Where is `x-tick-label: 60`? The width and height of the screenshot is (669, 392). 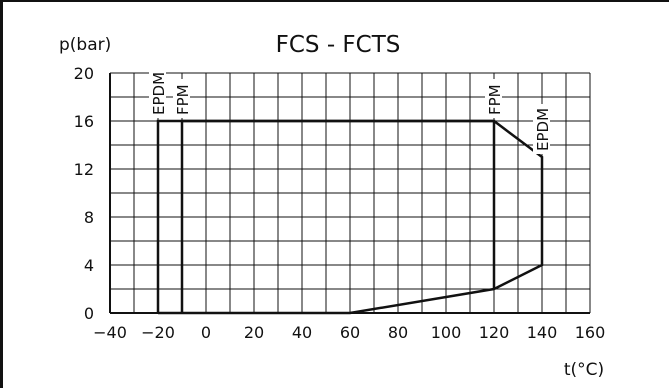 x-tick-label: 60 is located at coordinates (350, 332).